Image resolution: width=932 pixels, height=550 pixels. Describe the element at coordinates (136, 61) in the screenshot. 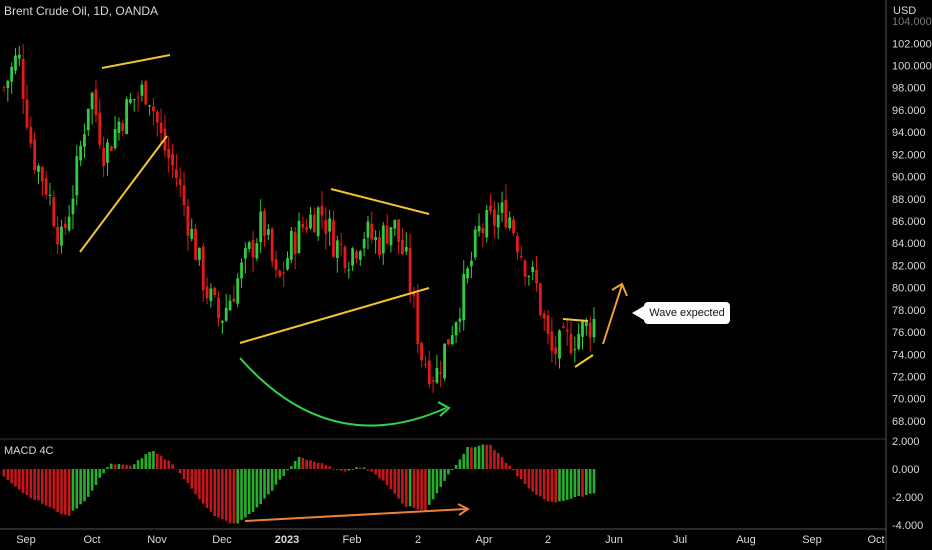

I see `wedge-upper-line` at that location.